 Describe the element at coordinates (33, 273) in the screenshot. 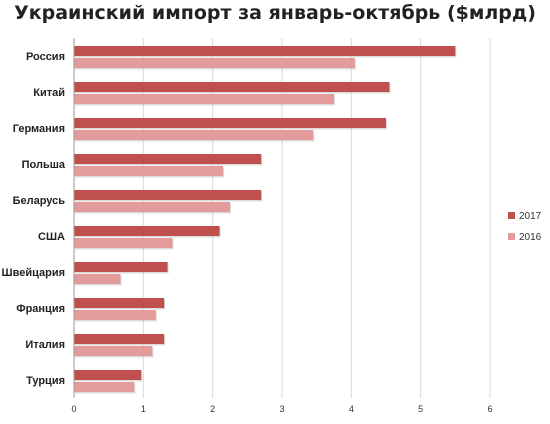

I see `category-label: Швейцария` at that location.